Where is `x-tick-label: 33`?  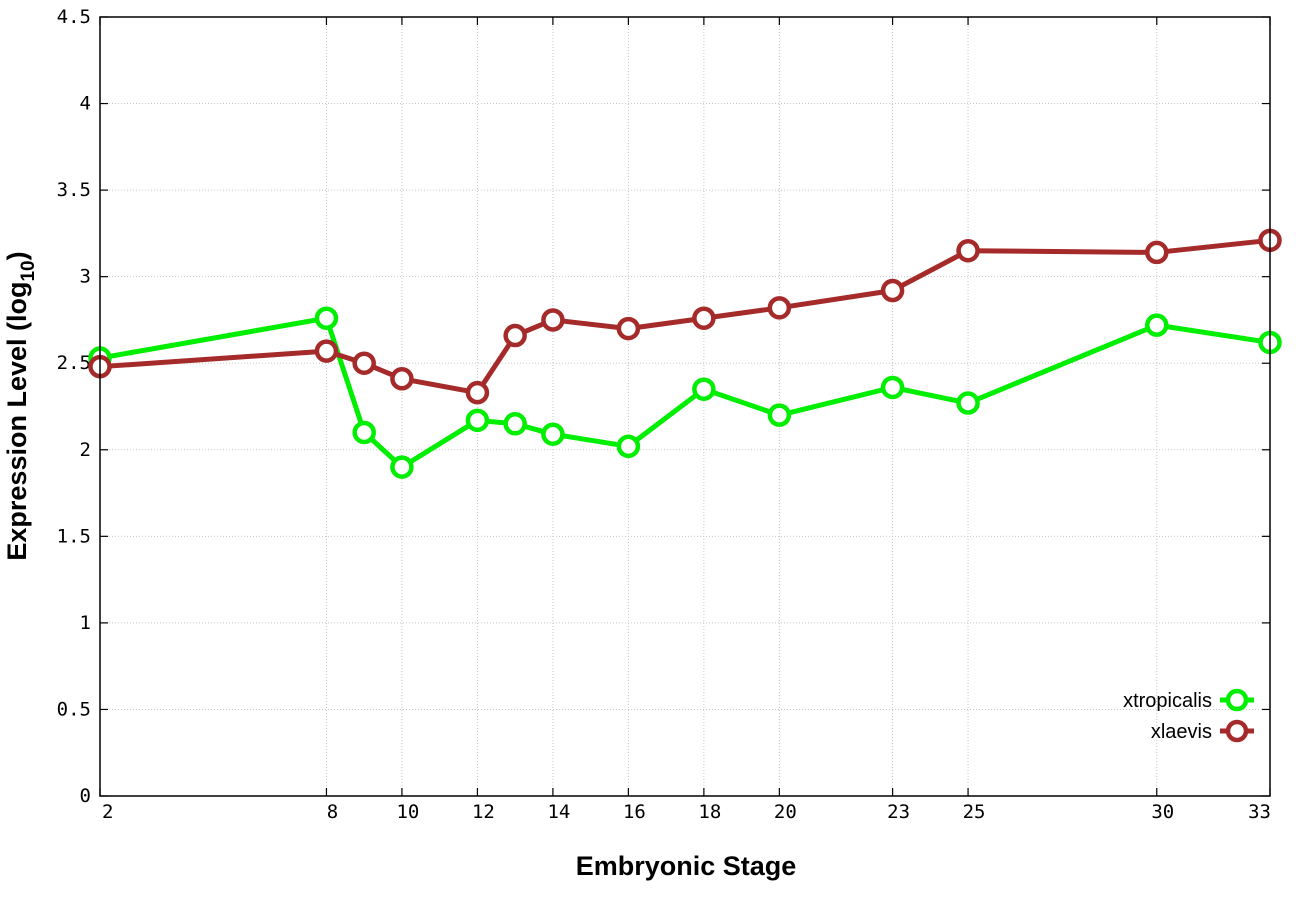 x-tick-label: 33 is located at coordinates (1259, 812).